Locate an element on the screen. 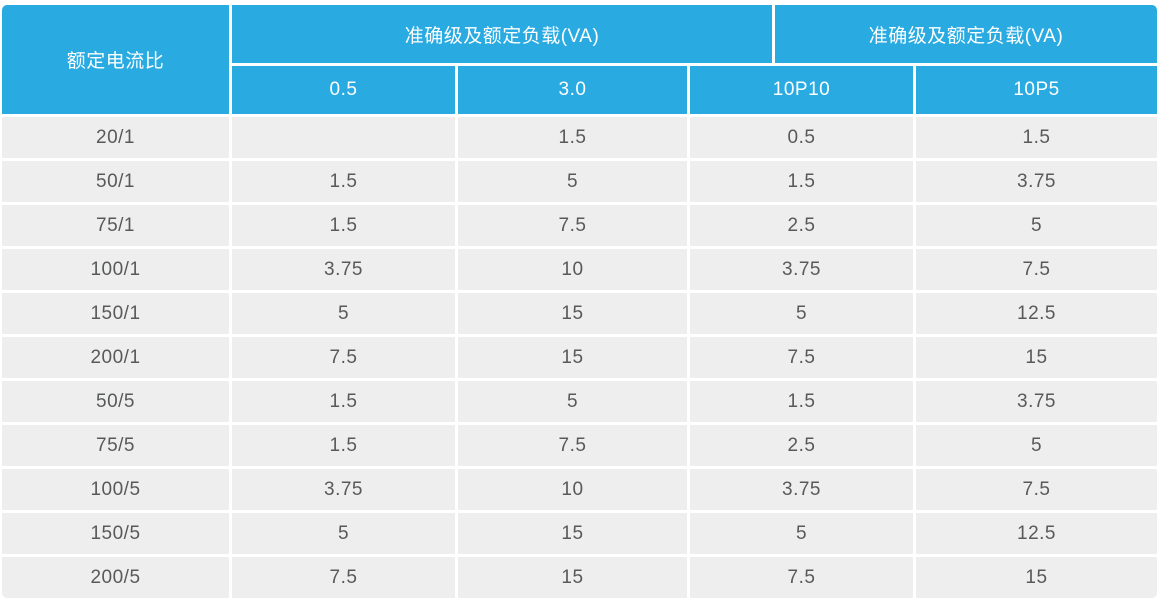 The height and width of the screenshot is (612, 1163). table-row: 200/5 7.5 15 7.5 15 is located at coordinates (579, 577).